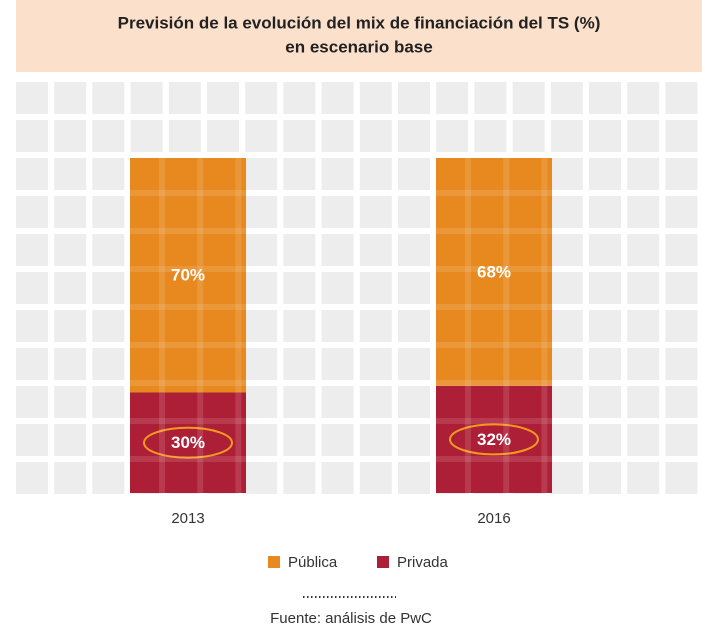 The width and height of the screenshot is (702, 638). I want to click on x-tick-label: 2013, so click(187, 518).